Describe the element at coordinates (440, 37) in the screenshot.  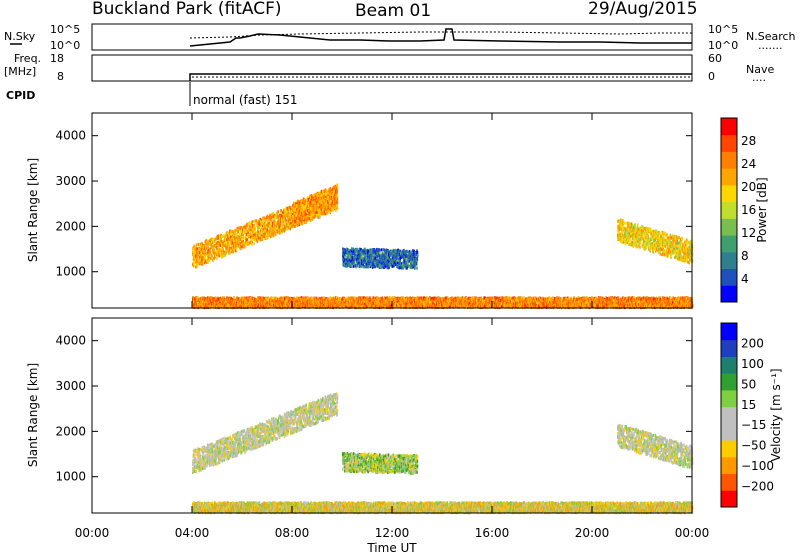
I see `nsky-trace` at that location.